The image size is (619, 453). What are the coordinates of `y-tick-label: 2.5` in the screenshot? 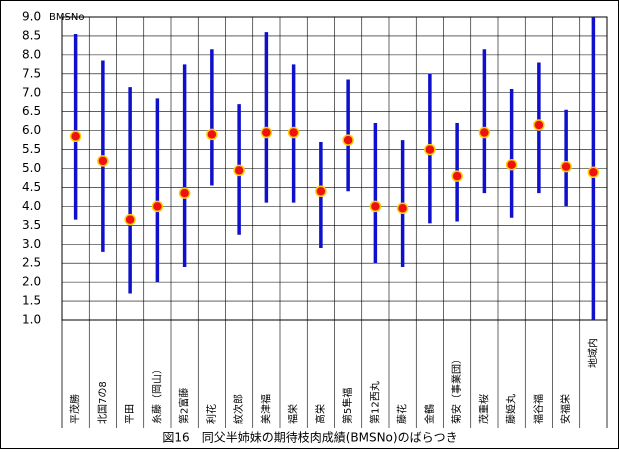 It's located at (31, 263).